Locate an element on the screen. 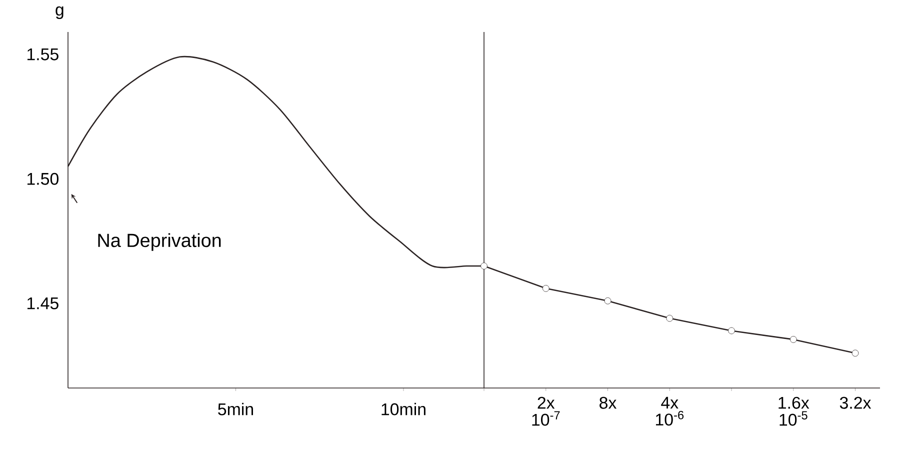  y-tick-label: 1.55 is located at coordinates (42, 54).